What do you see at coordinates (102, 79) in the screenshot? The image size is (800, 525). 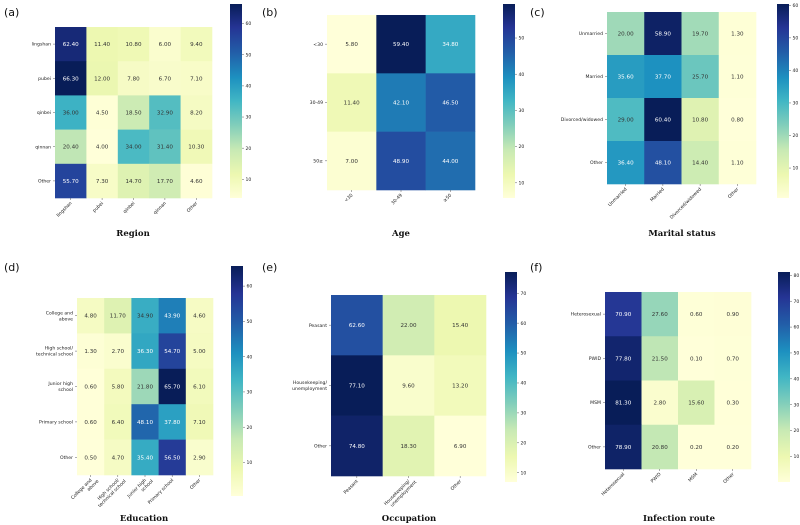 I see `cell-value-label: 12.00` at bounding box center [102, 79].